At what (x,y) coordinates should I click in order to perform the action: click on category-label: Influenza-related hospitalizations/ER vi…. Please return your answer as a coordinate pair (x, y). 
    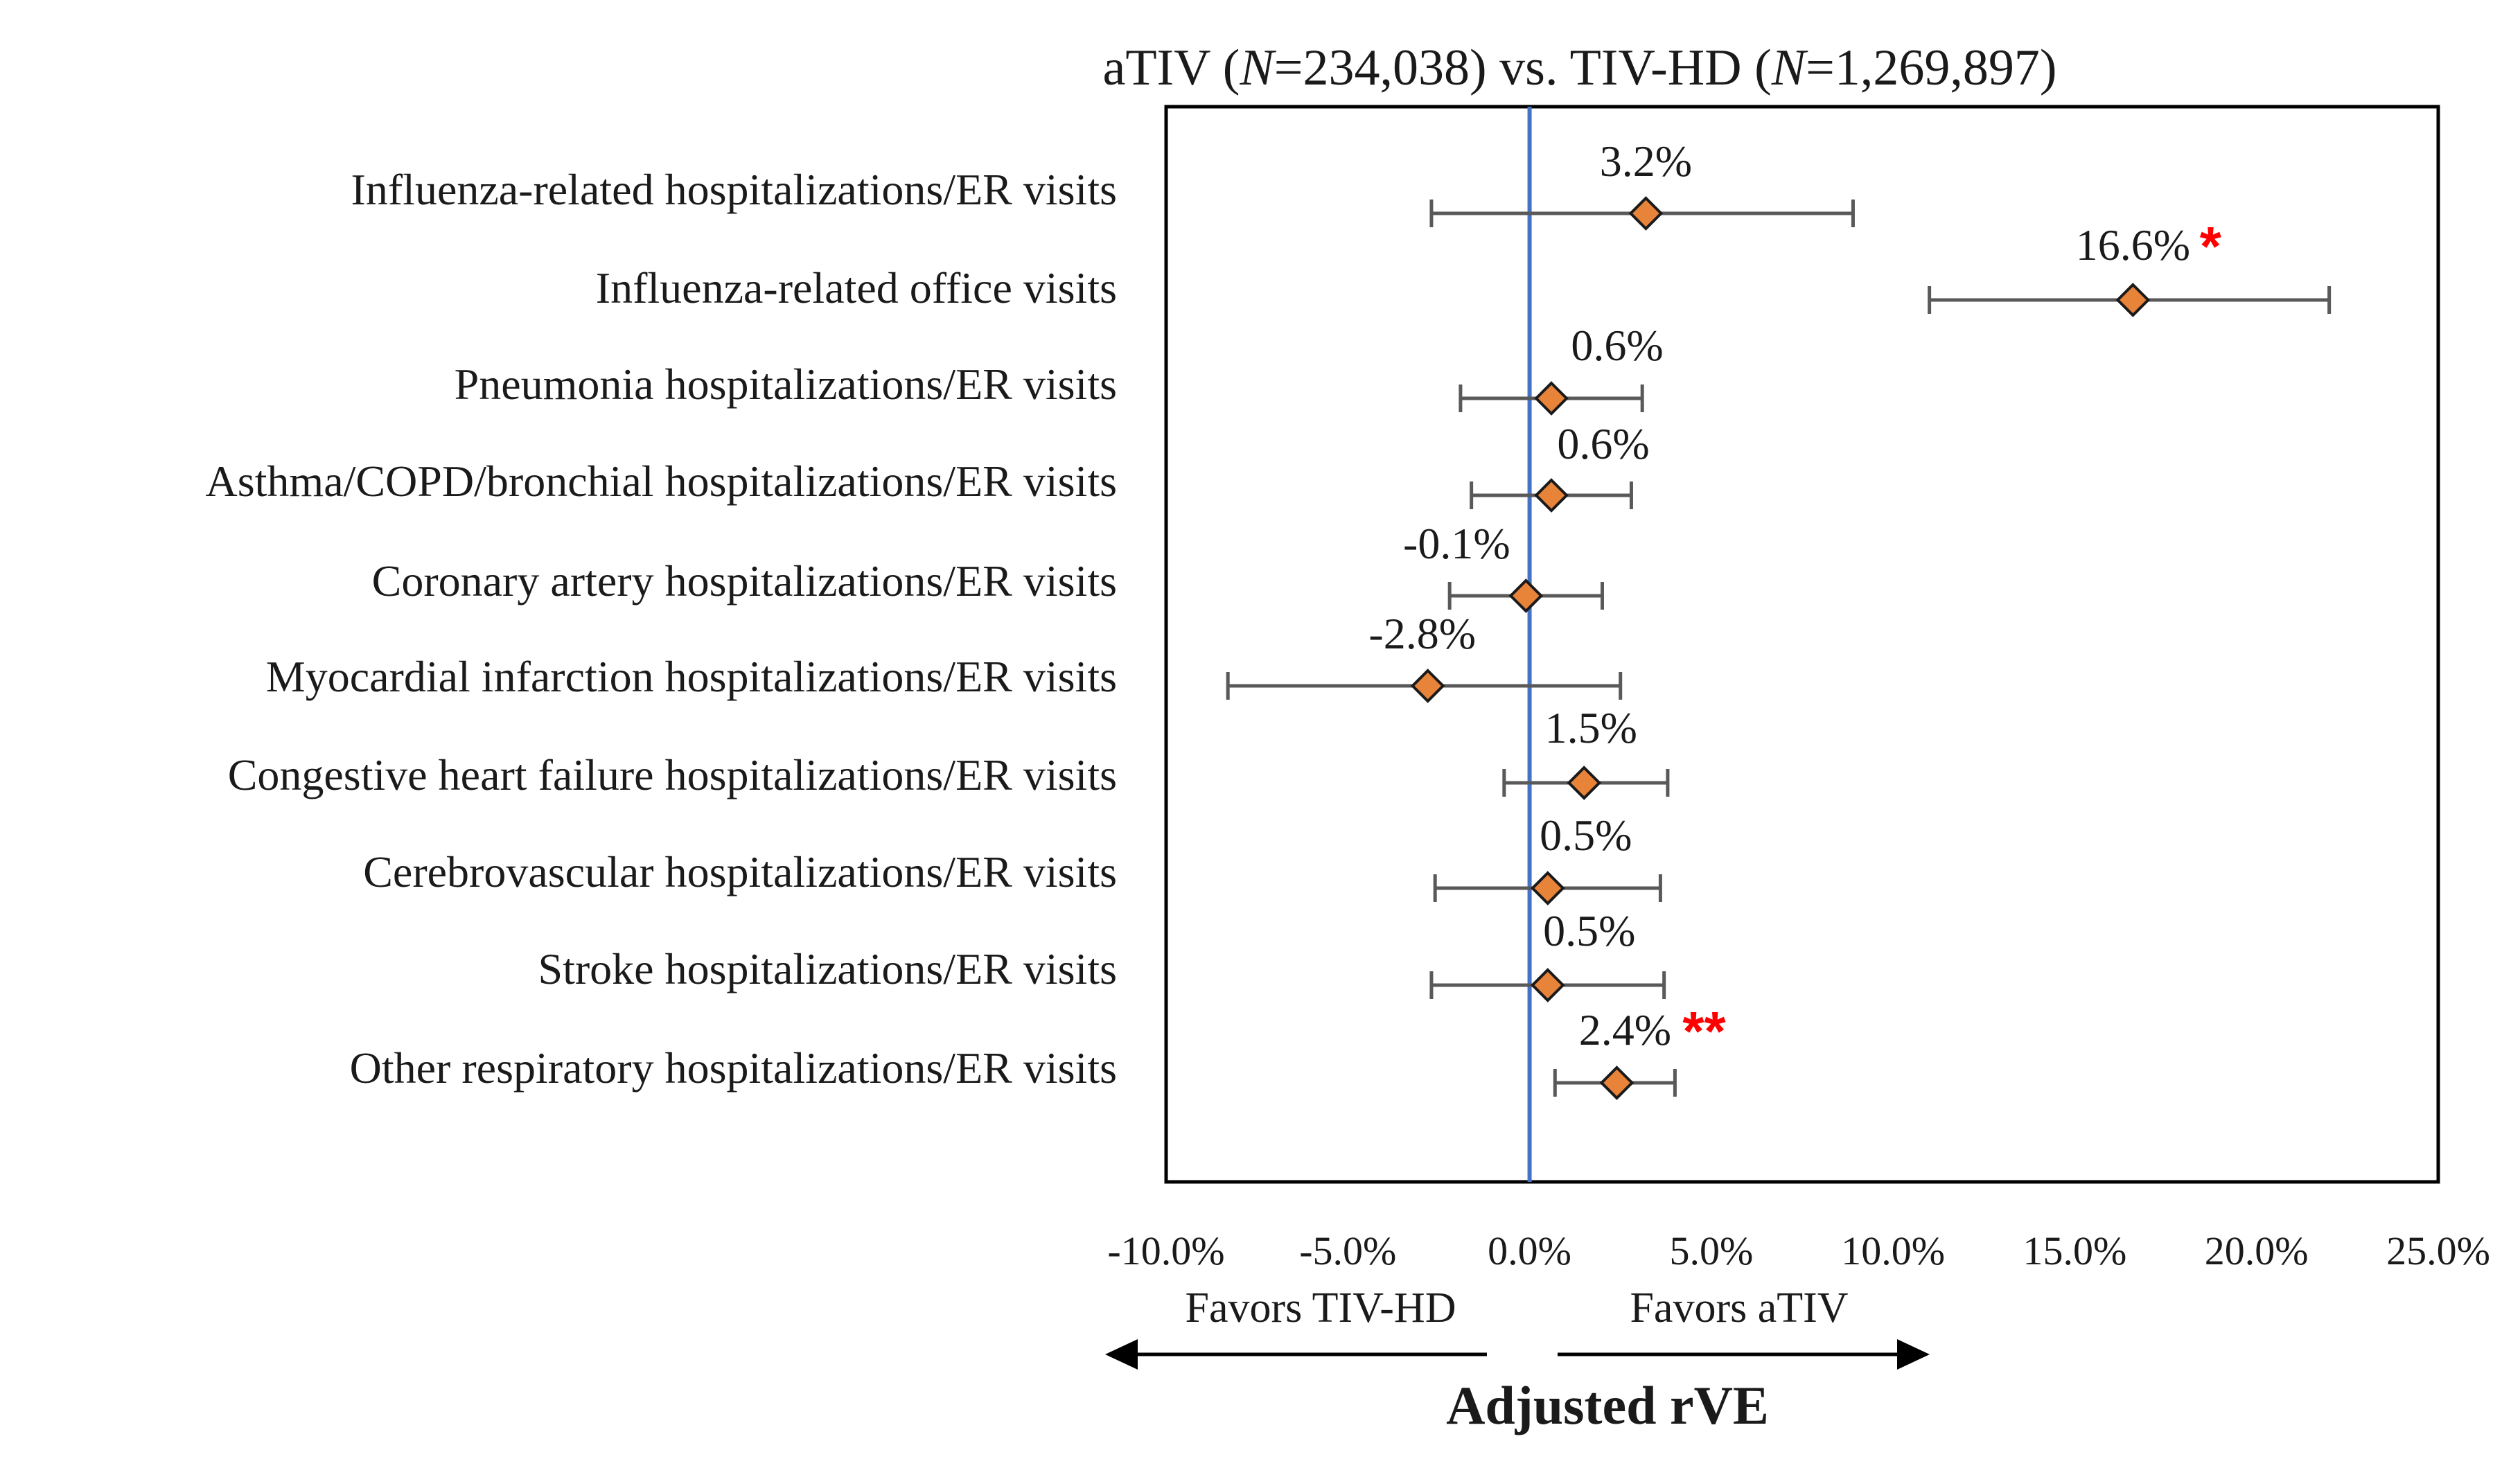
    Looking at the image, I should click on (734, 189).